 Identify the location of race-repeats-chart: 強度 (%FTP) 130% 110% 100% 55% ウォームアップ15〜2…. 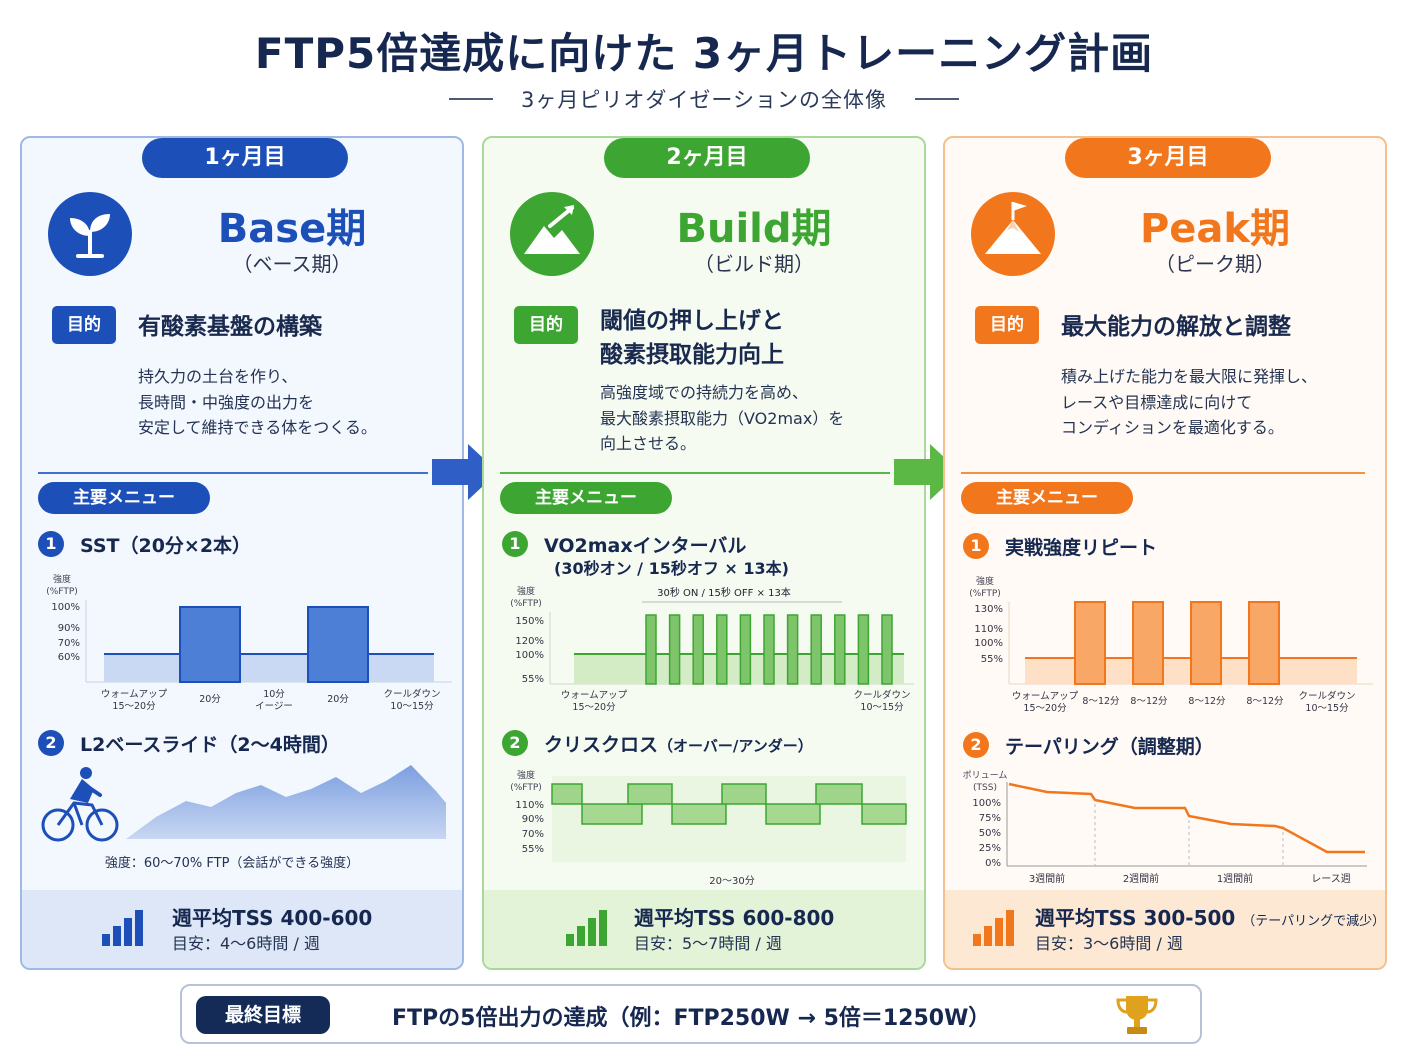
(1171, 644).